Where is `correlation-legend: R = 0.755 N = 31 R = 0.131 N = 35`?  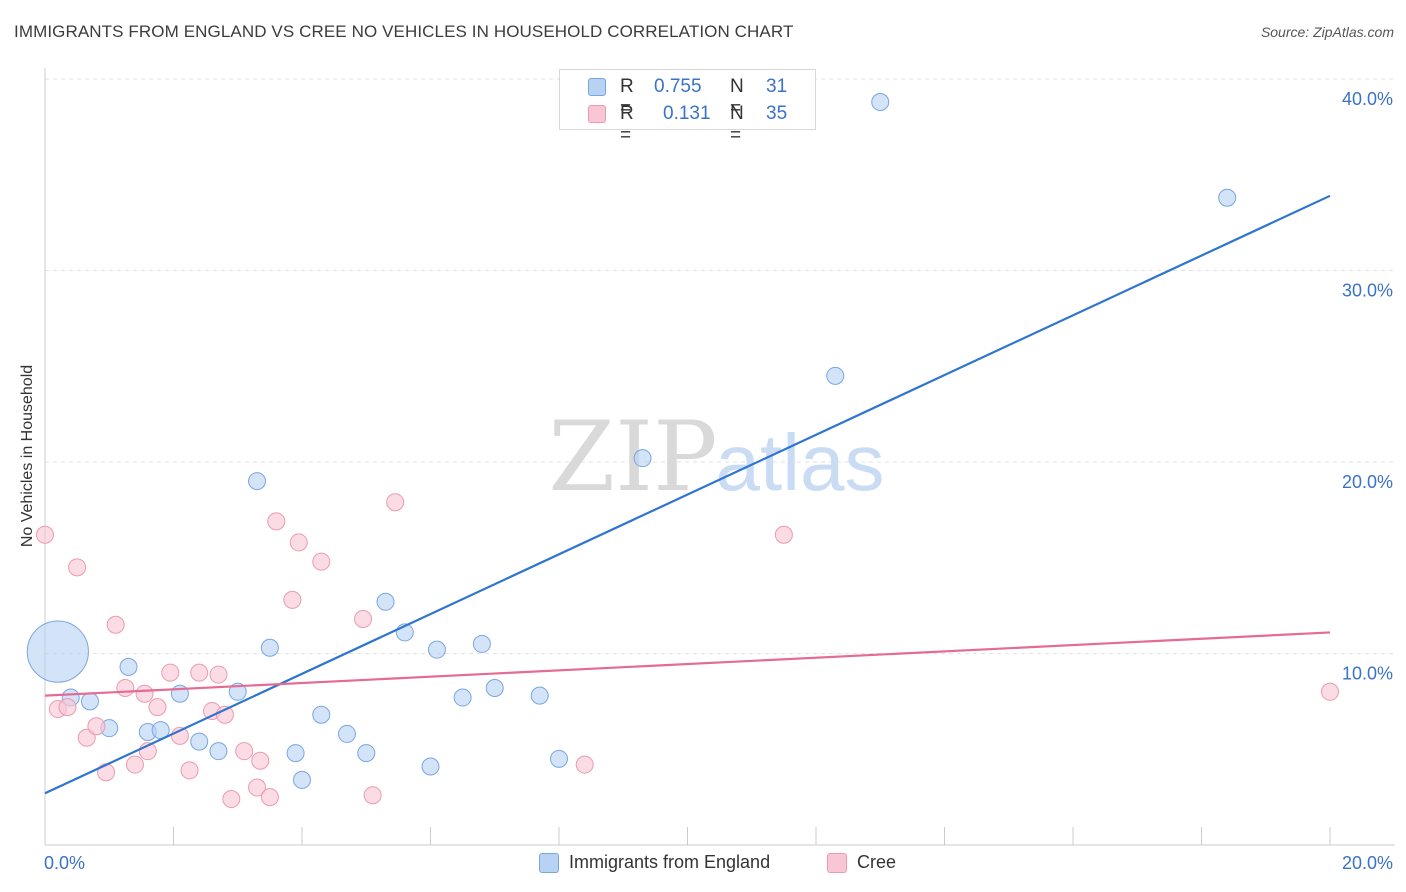 correlation-legend: R = 0.755 N = 31 R = 0.131 N = 35 is located at coordinates (687, 107).